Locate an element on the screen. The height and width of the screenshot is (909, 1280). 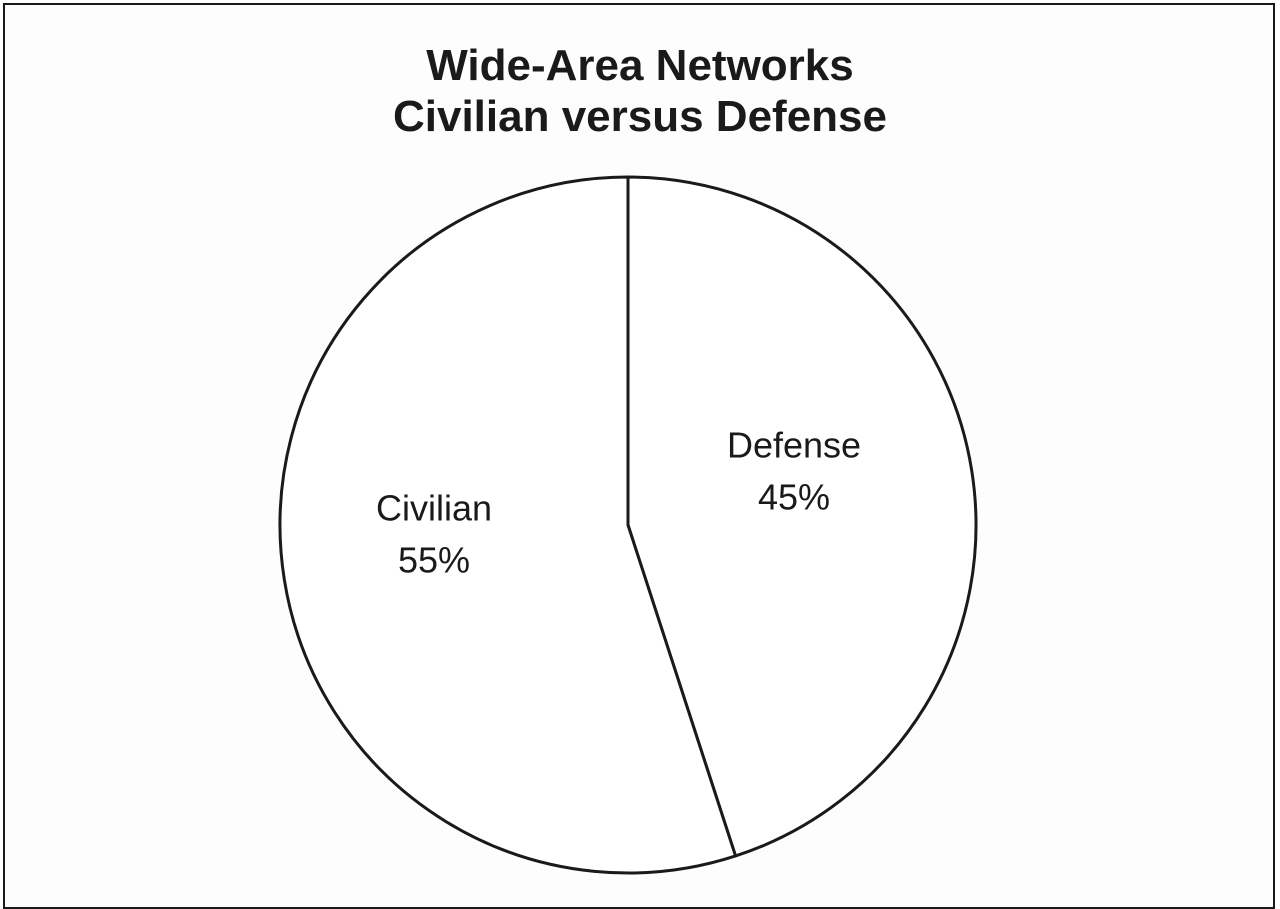
slice-label-civilian: Civilian is located at coordinates (434, 508).